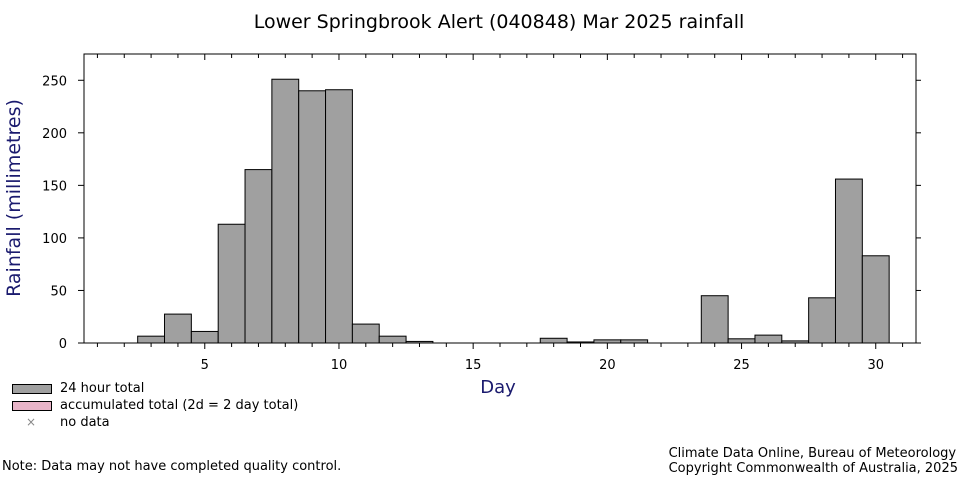 This screenshot has width=960, height=480. I want to click on y-axis-label: Rainfall (millimetres), so click(14, 198).